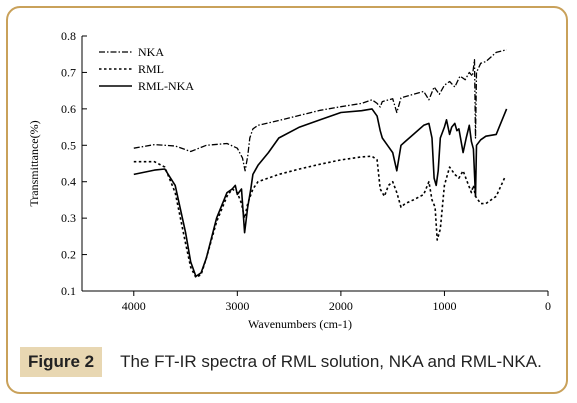 Image resolution: width=577 pixels, height=403 pixels. Describe the element at coordinates (68, 291) in the screenshot. I see `y-tick-label: 0.1` at that location.